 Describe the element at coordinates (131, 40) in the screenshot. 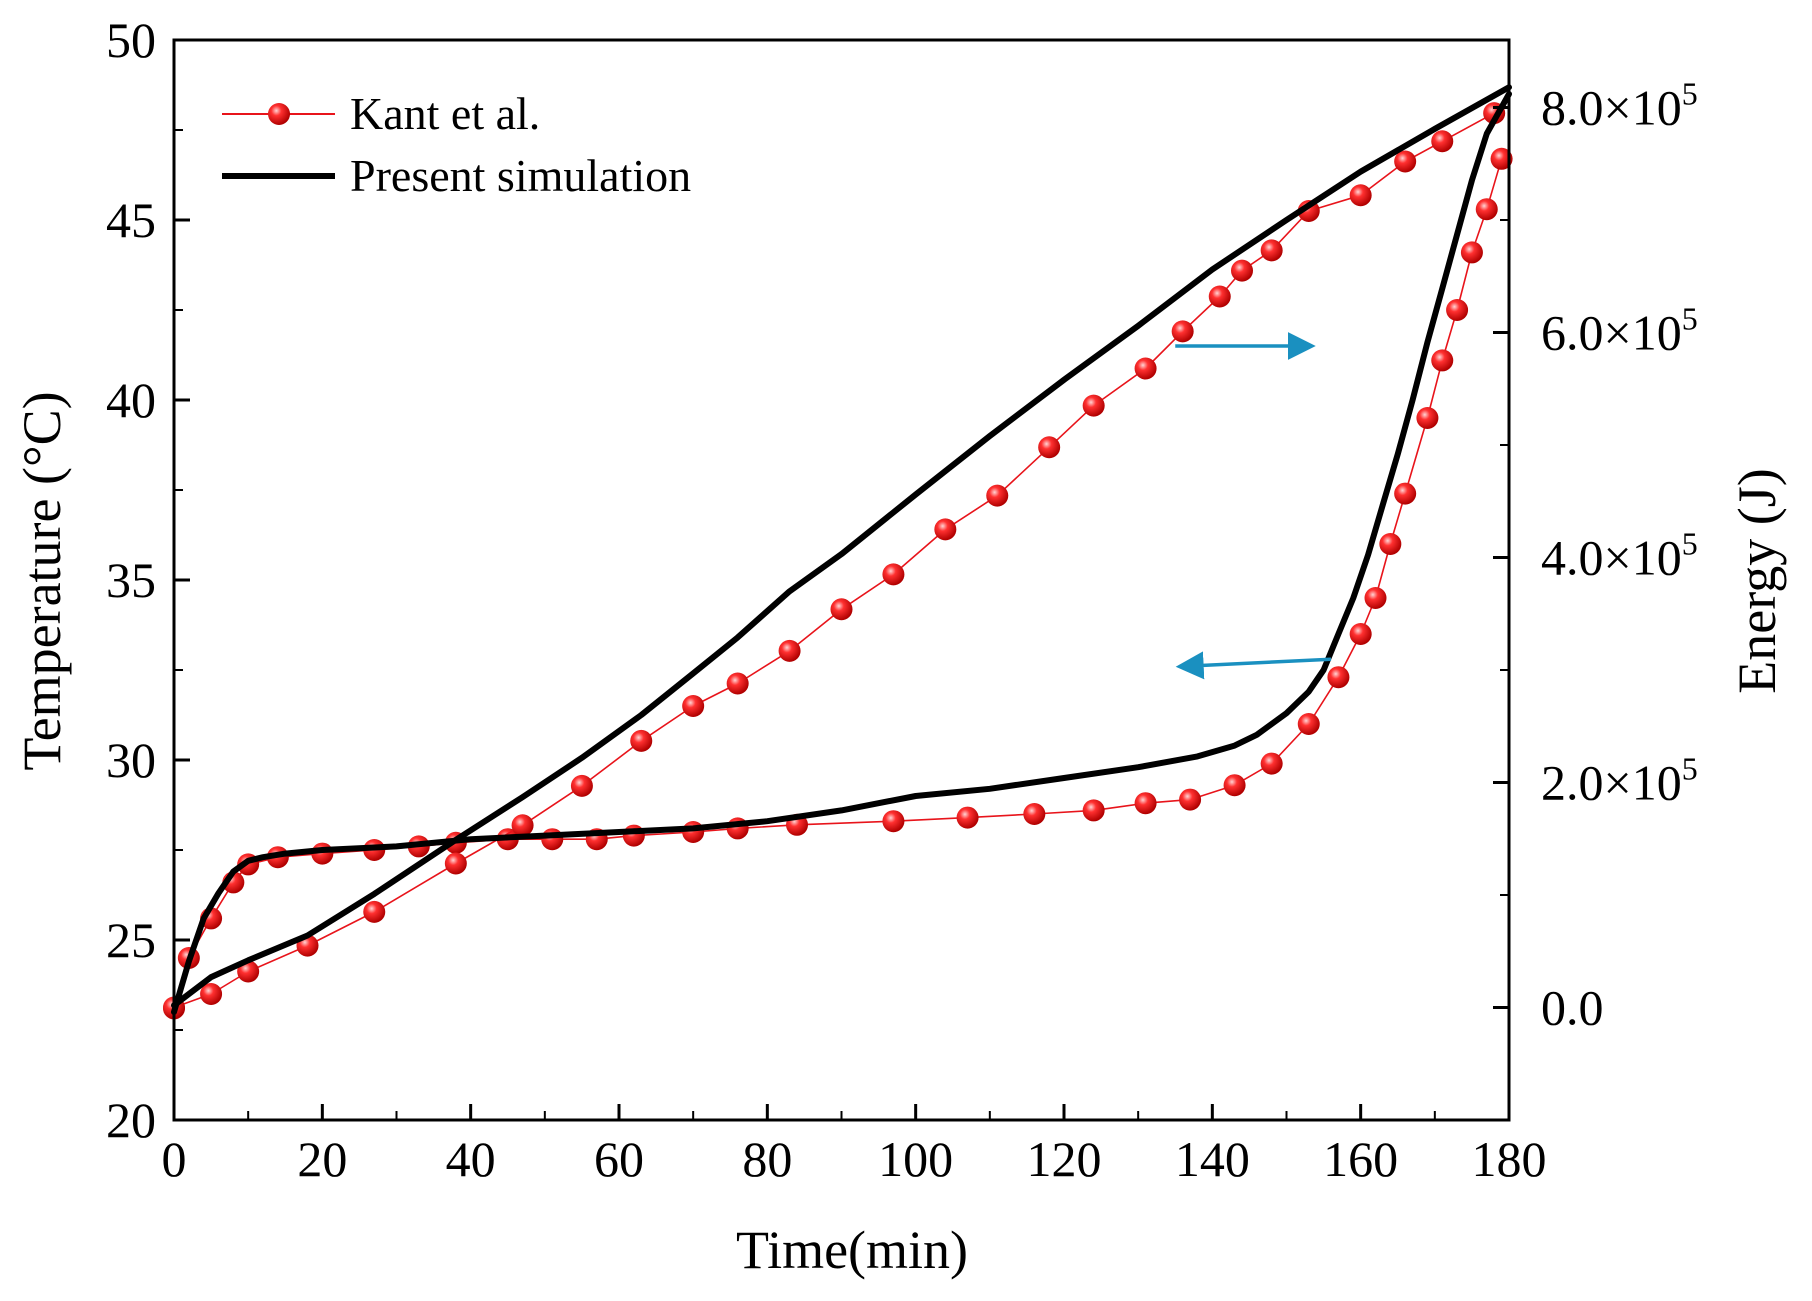

I see `y-tick-label: 50` at that location.